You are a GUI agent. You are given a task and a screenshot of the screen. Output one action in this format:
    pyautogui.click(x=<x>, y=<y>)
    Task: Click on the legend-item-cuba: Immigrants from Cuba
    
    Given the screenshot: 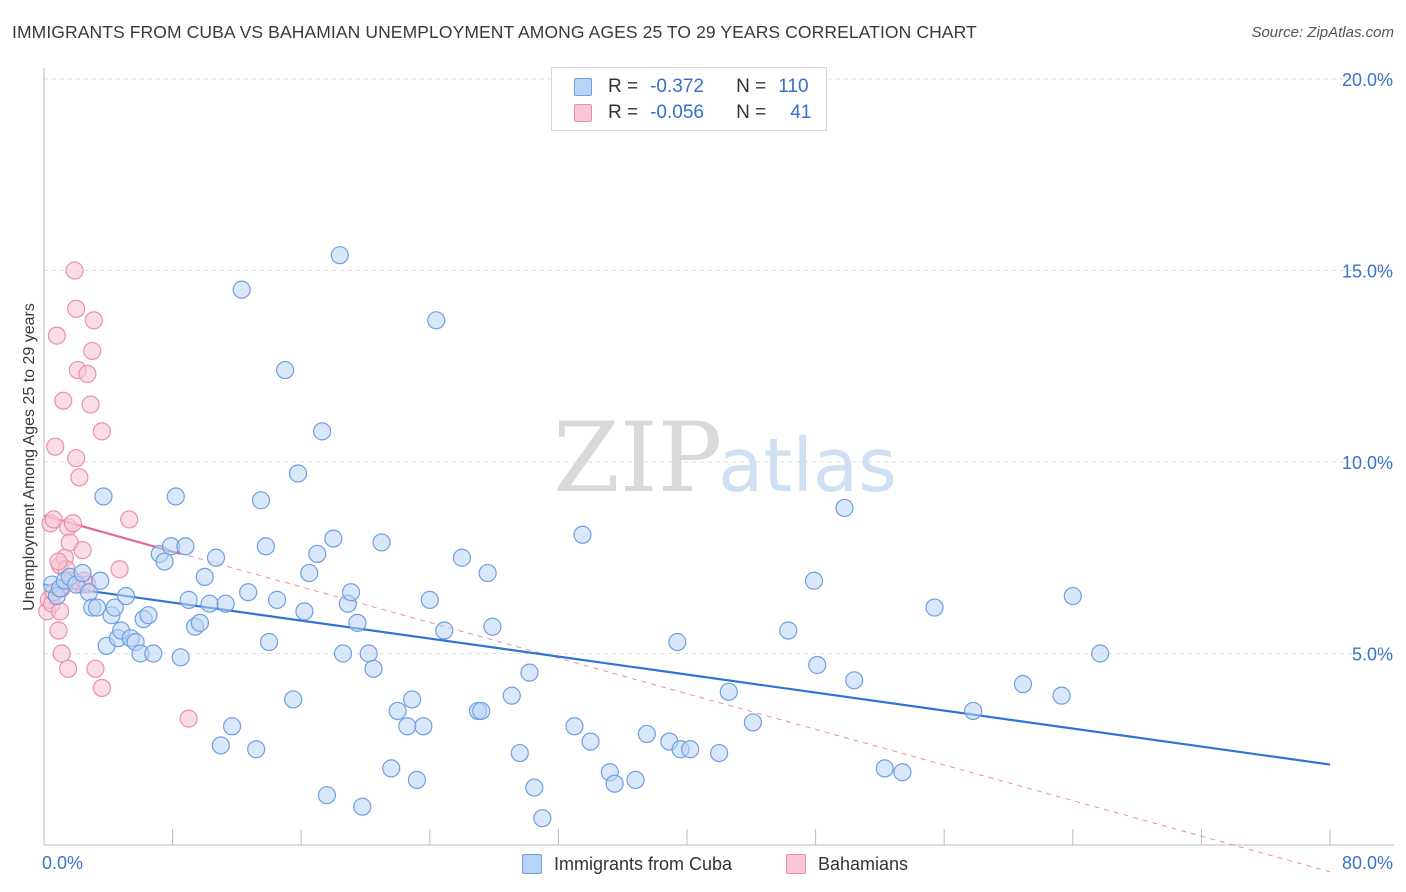 What is the action you would take?
    pyautogui.click(x=627, y=864)
    